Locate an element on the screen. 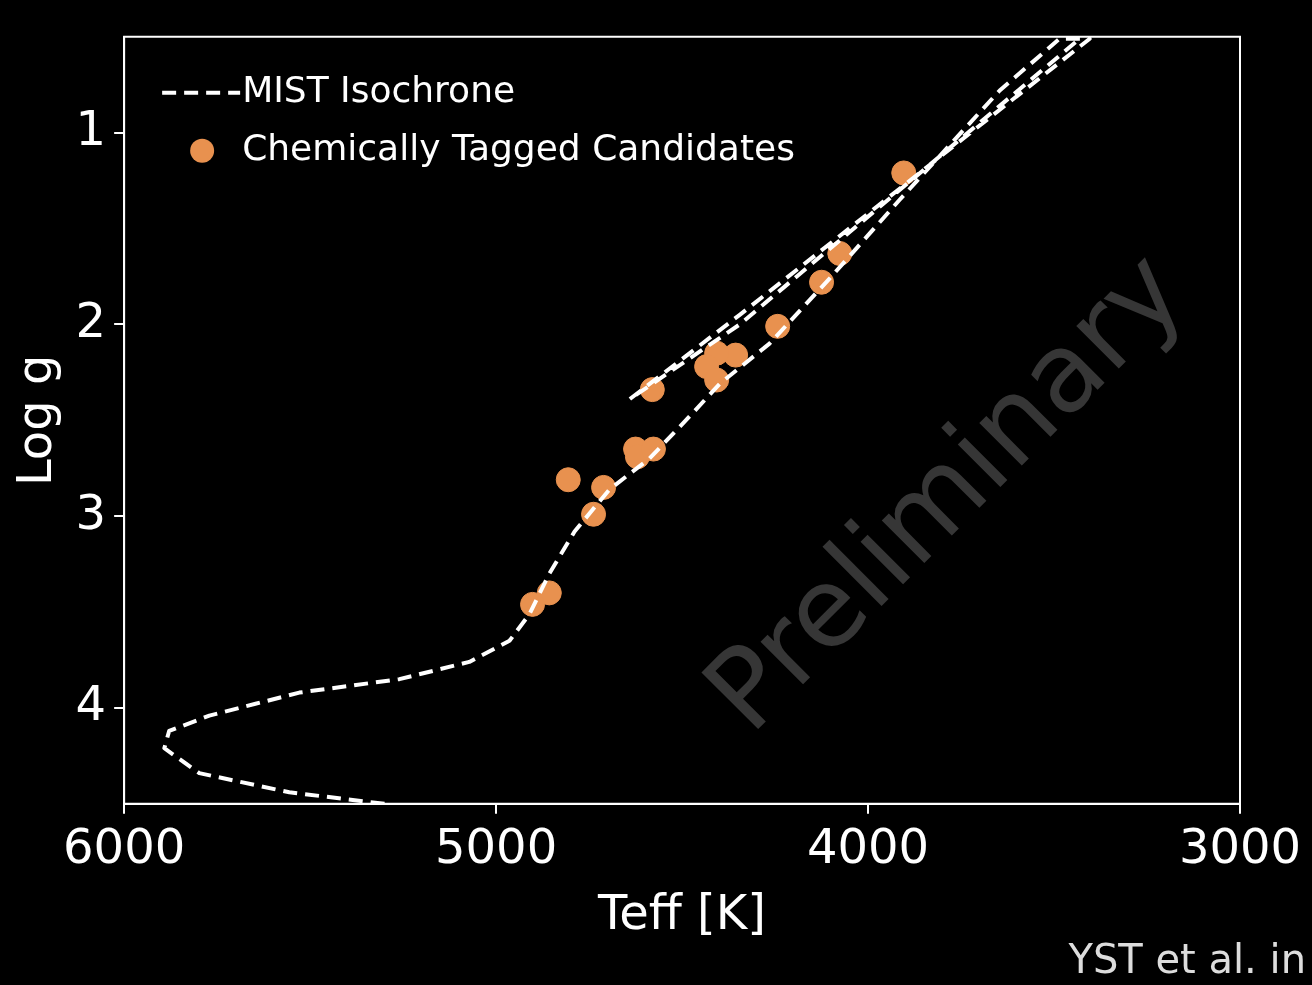 This screenshot has width=1312, height=985. y-tick-label: 2 is located at coordinates (91, 319).